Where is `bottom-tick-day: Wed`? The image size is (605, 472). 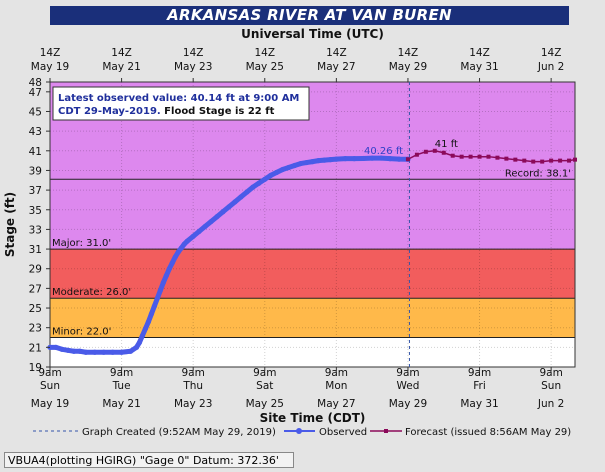
bottom-tick-day: Wed is located at coordinates (408, 386).